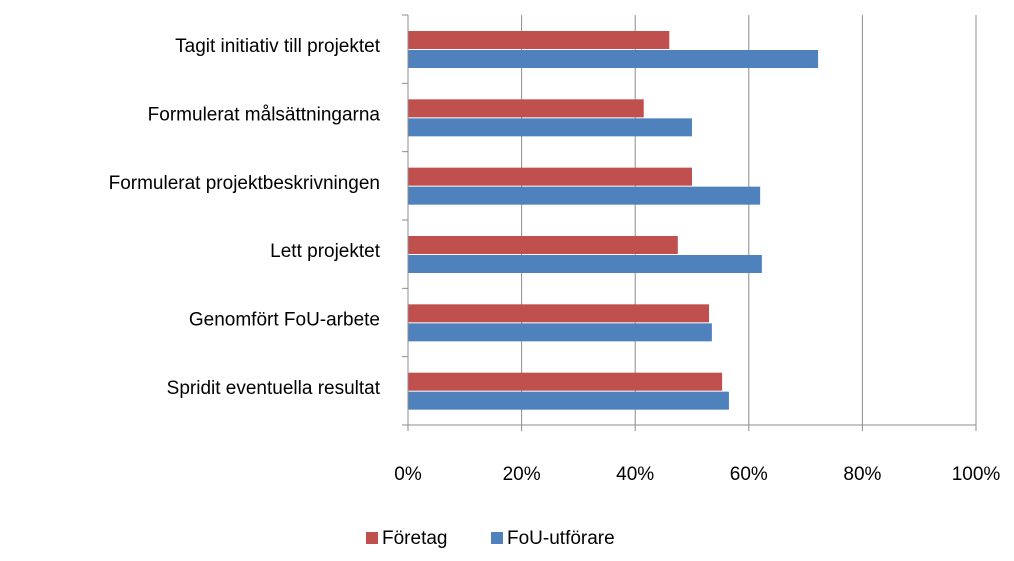 This screenshot has height=561, width=1014. I want to click on y-tick-label: Formulerat målsättningarna, so click(264, 115).